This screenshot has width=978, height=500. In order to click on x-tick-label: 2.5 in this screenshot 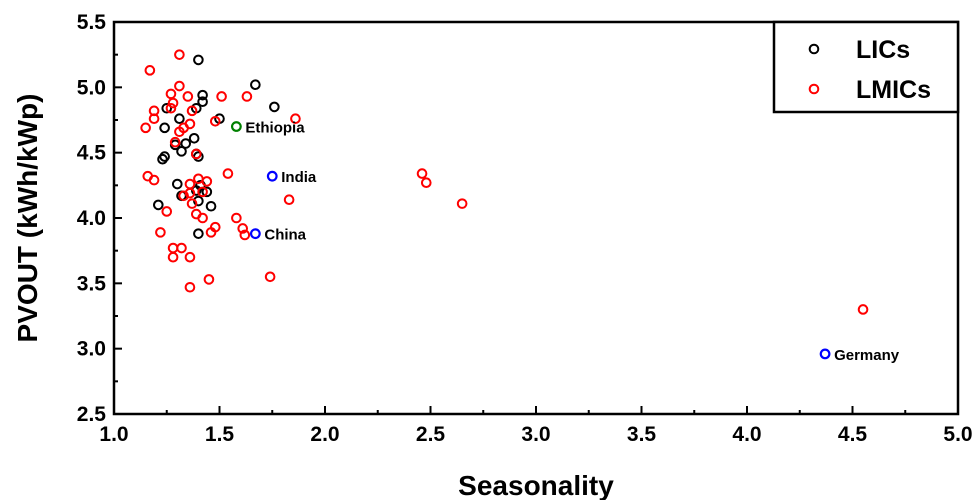, I will do `click(431, 434)`.